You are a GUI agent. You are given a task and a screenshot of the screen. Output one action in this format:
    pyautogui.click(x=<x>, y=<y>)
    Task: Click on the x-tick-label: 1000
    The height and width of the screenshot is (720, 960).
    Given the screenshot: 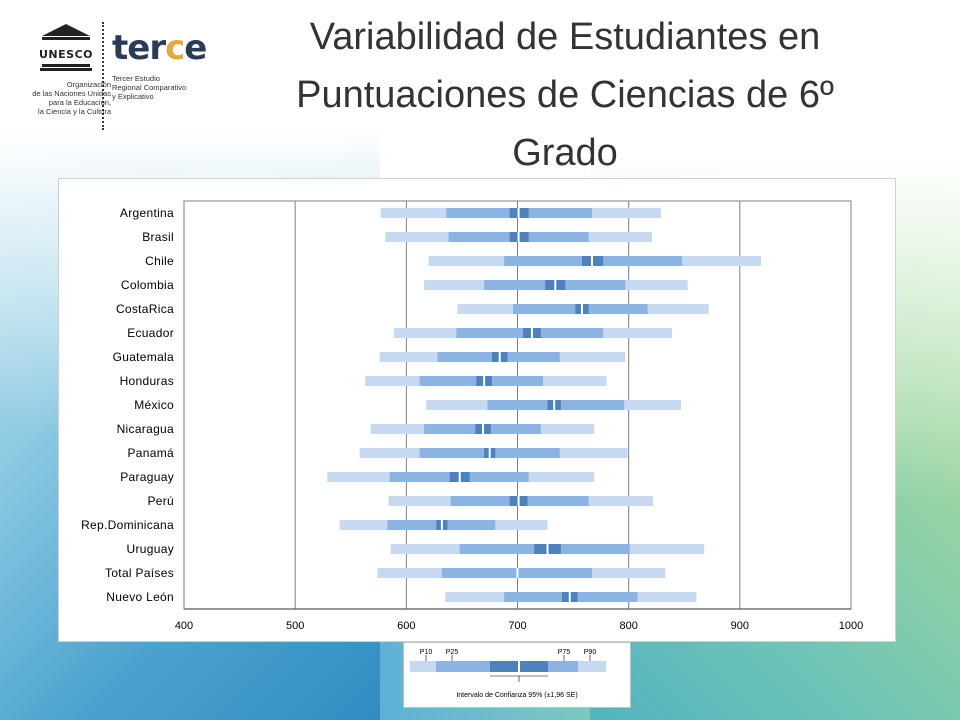 What is the action you would take?
    pyautogui.click(x=851, y=626)
    